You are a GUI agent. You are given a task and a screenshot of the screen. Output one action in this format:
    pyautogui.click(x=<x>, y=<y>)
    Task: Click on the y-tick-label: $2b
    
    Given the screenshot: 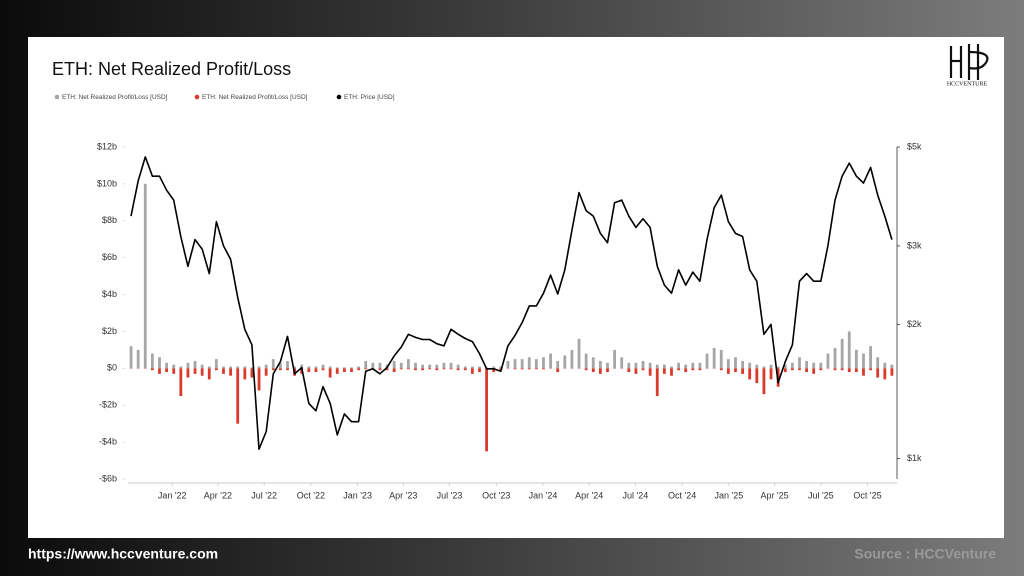 What is the action you would take?
    pyautogui.click(x=109, y=331)
    